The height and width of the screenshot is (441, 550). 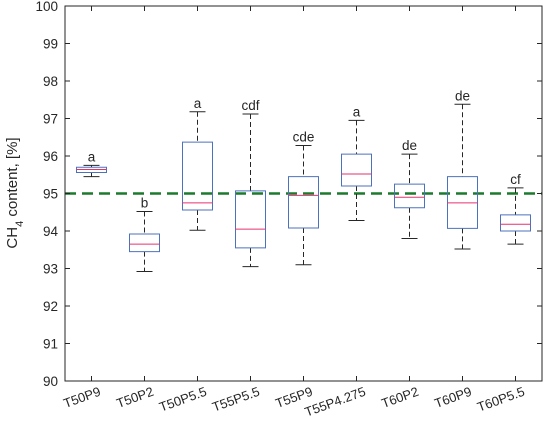 I want to click on y-tick-label: 98, so click(x=50, y=81).